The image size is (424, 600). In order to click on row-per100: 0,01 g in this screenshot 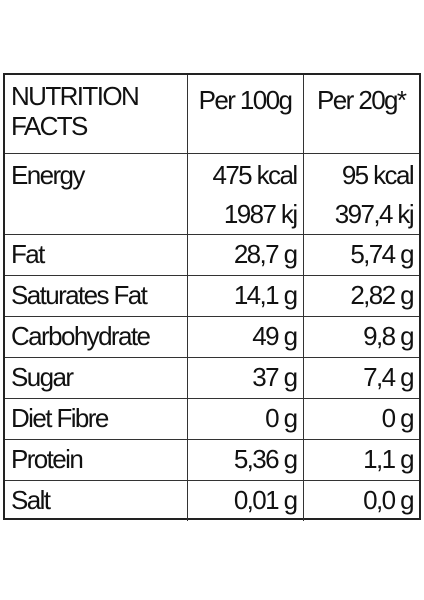, I will do `click(244, 500)`.